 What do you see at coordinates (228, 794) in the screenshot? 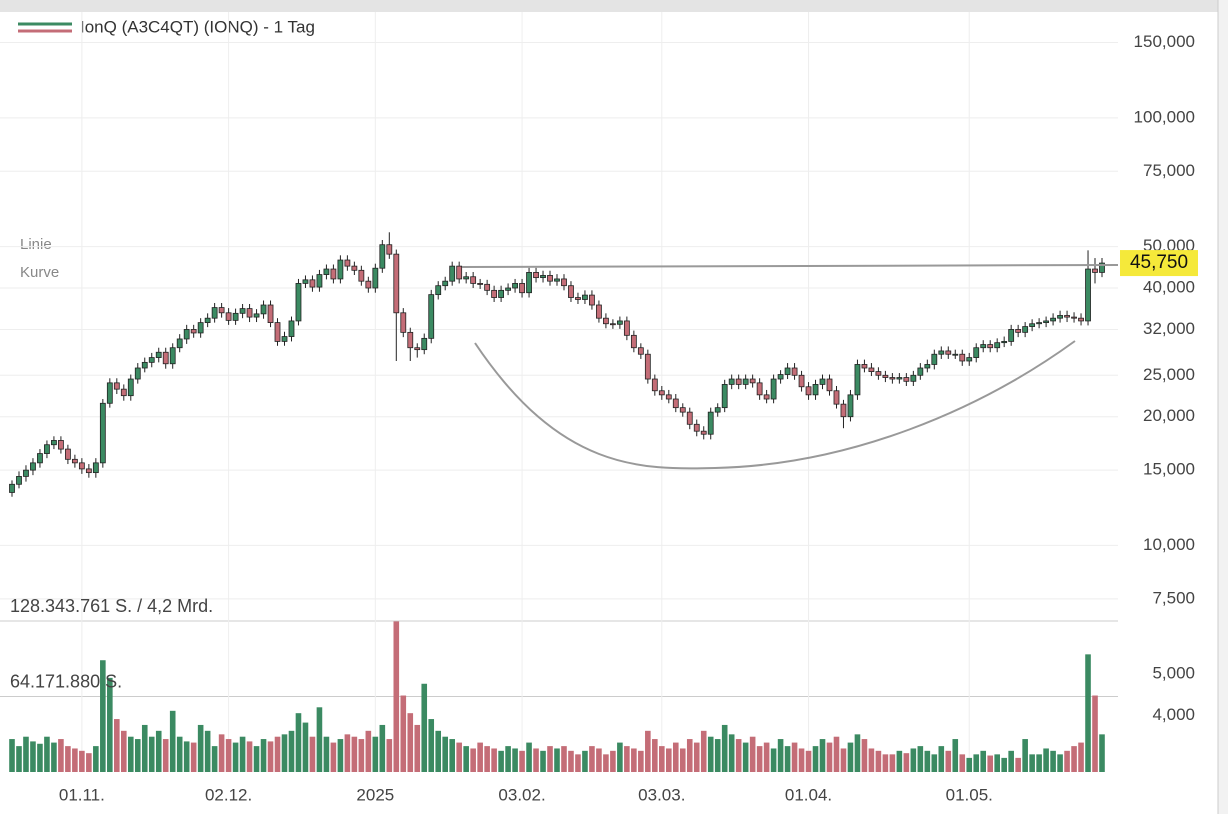
I see `x-tick-label: 02.12.` at bounding box center [228, 794].